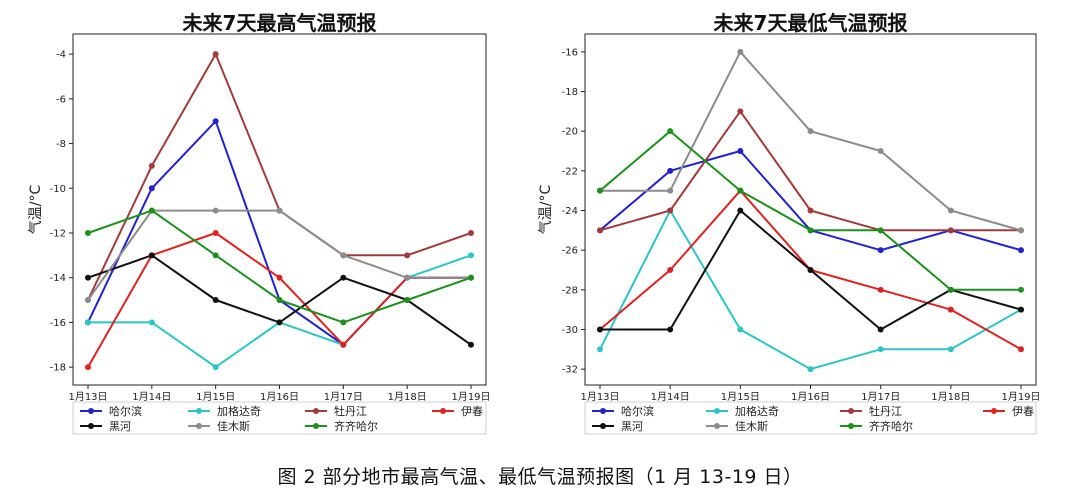  What do you see at coordinates (811, 141) in the screenshot?
I see `series-line-佳木斯` at bounding box center [811, 141].